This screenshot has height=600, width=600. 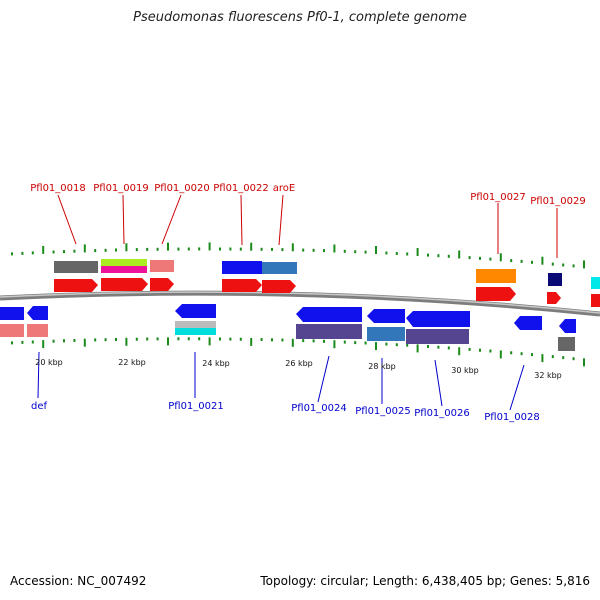 I want to click on gene-label-bottom: Pfl01_0028, so click(x=512, y=417).